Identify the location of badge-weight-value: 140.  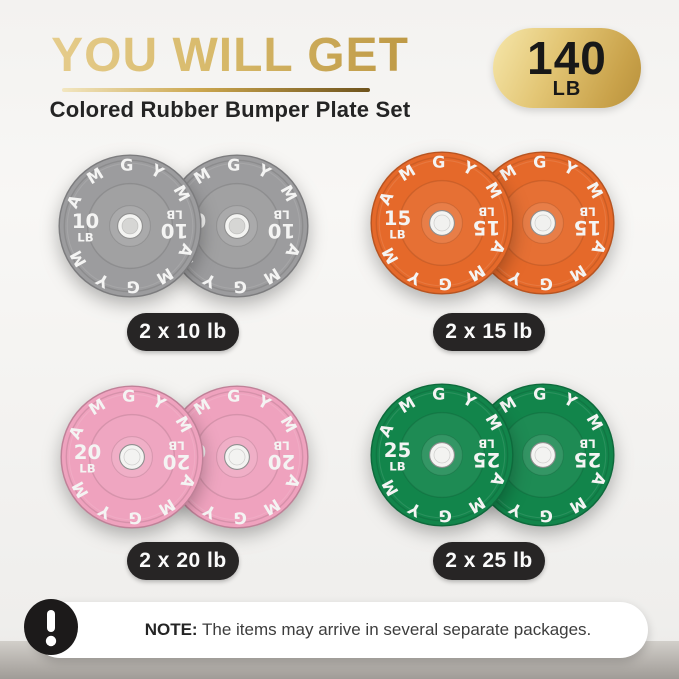
(567, 57).